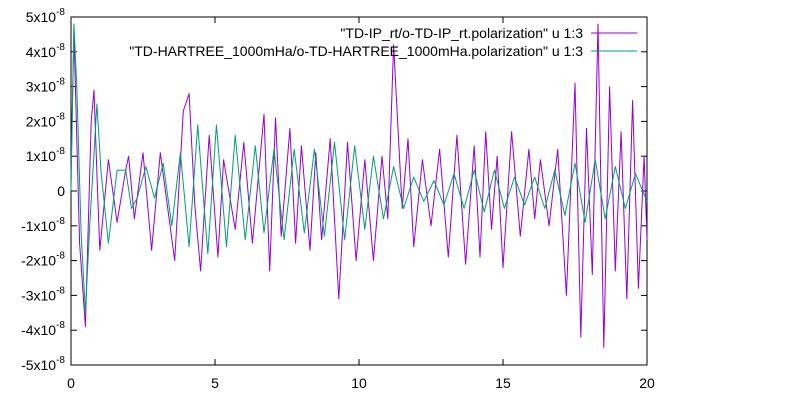  Describe the element at coordinates (359, 383) in the screenshot. I see `x-tick-label: 10` at that location.